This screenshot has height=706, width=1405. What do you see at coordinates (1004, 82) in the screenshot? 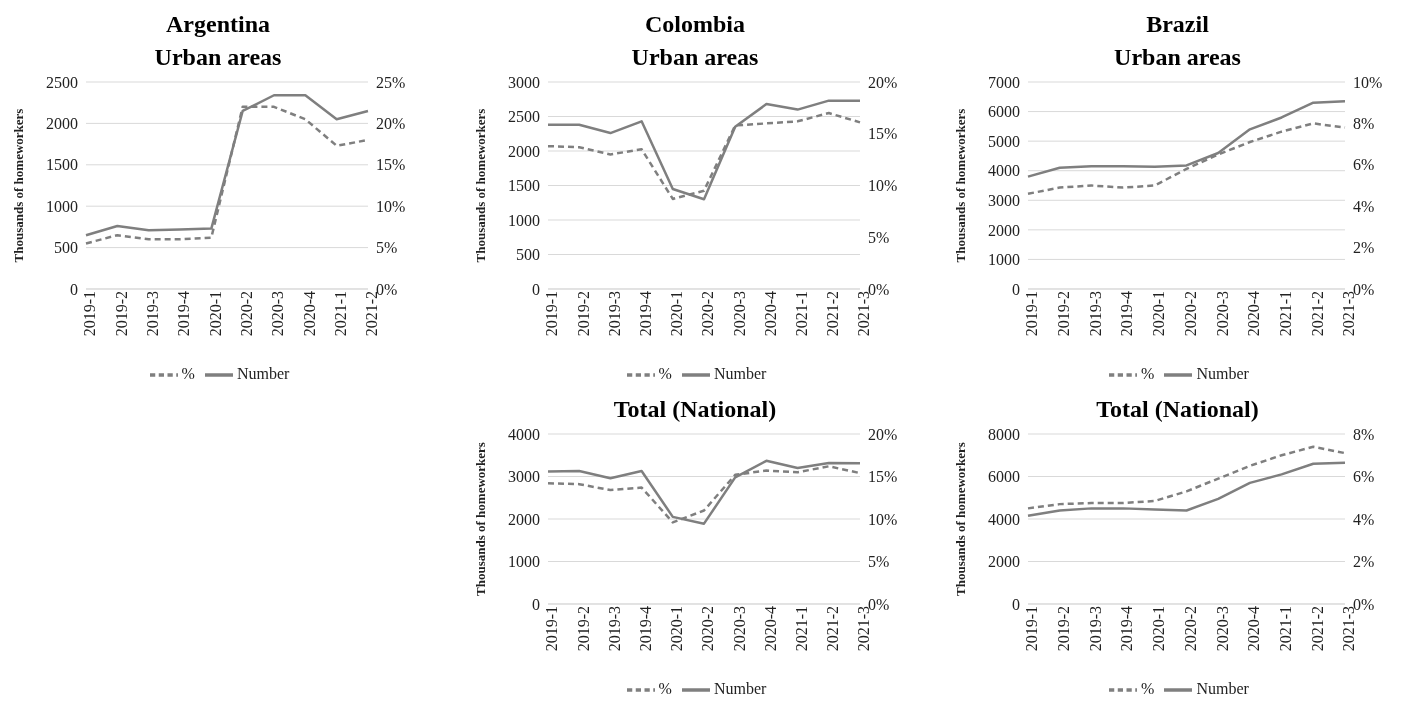
I see `y-tick-label: 7000` at bounding box center [1004, 82].